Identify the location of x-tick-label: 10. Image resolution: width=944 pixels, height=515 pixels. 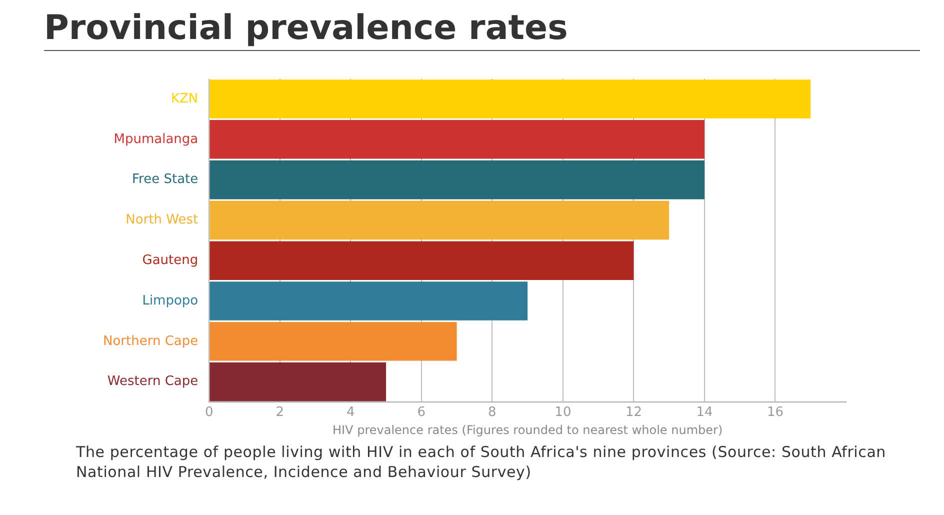
(563, 412).